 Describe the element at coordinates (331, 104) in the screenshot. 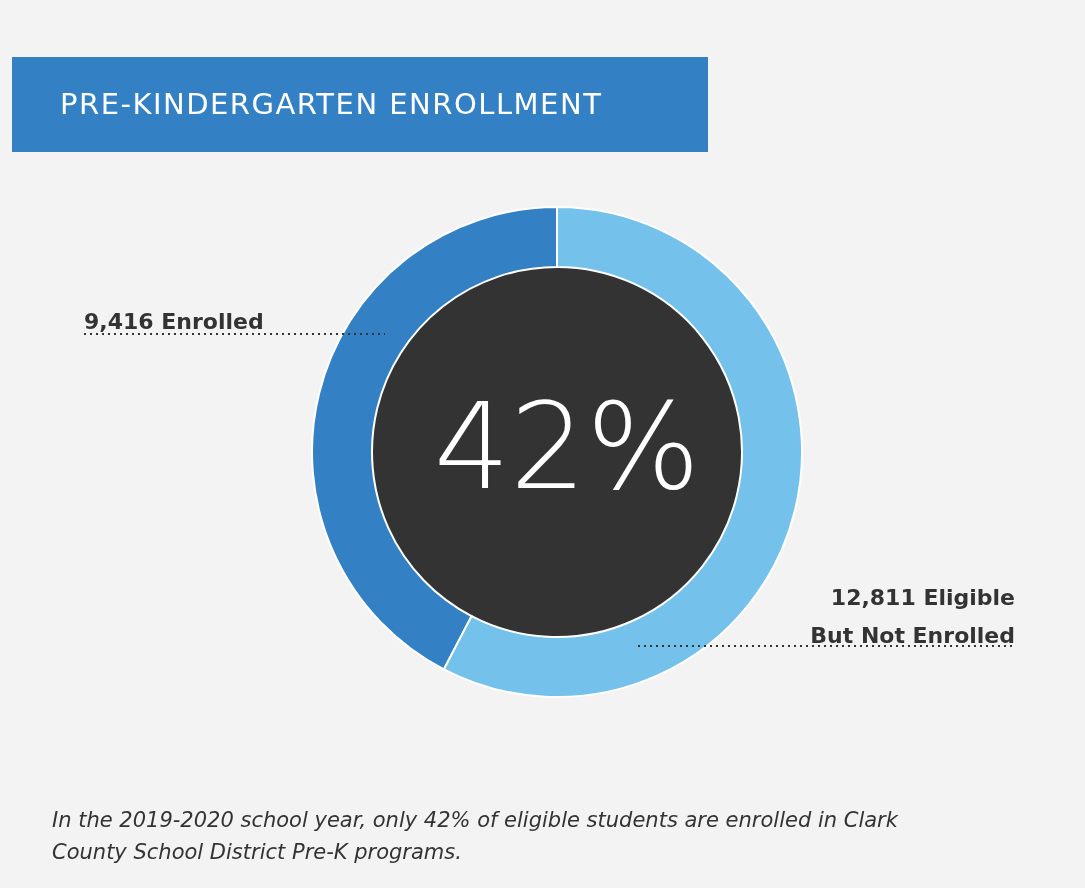

I see `chart-title: PRE-KINDERGARTEN ENROLLMENT` at that location.